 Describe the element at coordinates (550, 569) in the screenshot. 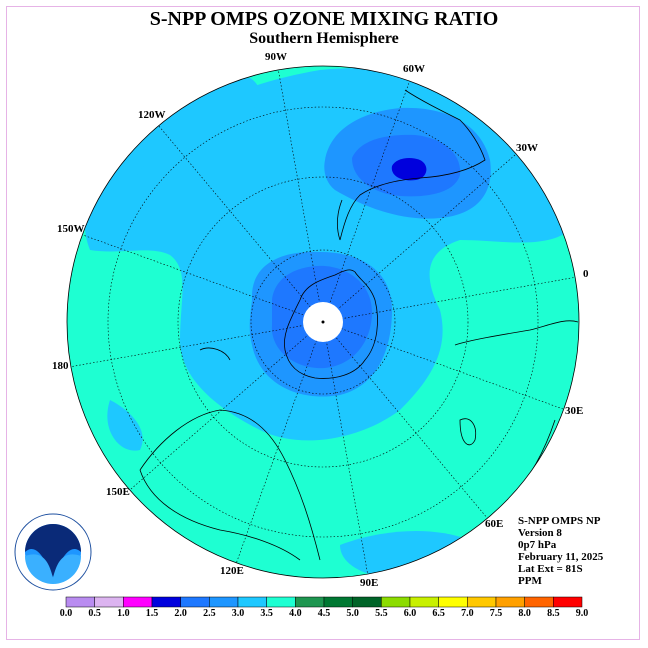

I see `info-lat-ext: Lat Ext = 81S` at that location.